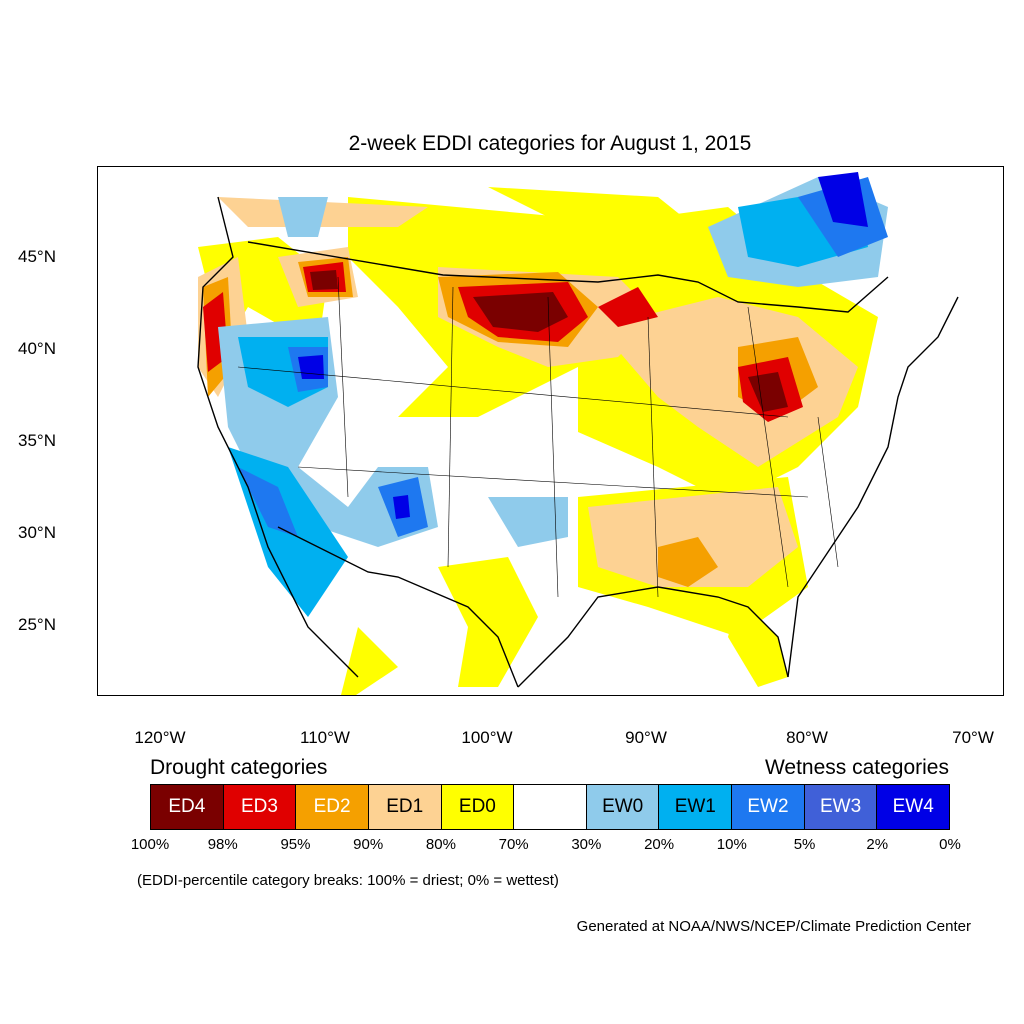 The height and width of the screenshot is (1024, 1024). I want to click on lon-label-120w: 120°W, so click(160, 737).